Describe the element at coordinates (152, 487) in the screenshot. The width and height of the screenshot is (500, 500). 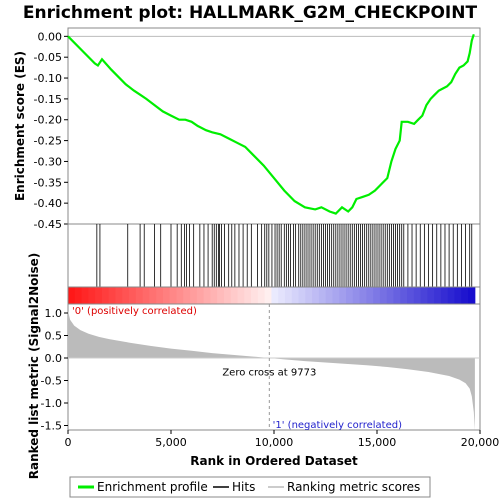
I see `legend-enrichment-label: Enrichment profile` at that location.